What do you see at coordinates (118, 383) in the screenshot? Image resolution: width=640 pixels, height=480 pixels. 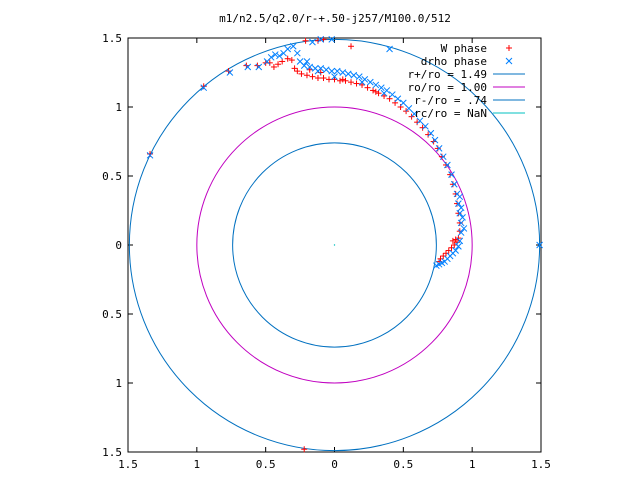 I see `y-tick-label: 1` at bounding box center [118, 383].